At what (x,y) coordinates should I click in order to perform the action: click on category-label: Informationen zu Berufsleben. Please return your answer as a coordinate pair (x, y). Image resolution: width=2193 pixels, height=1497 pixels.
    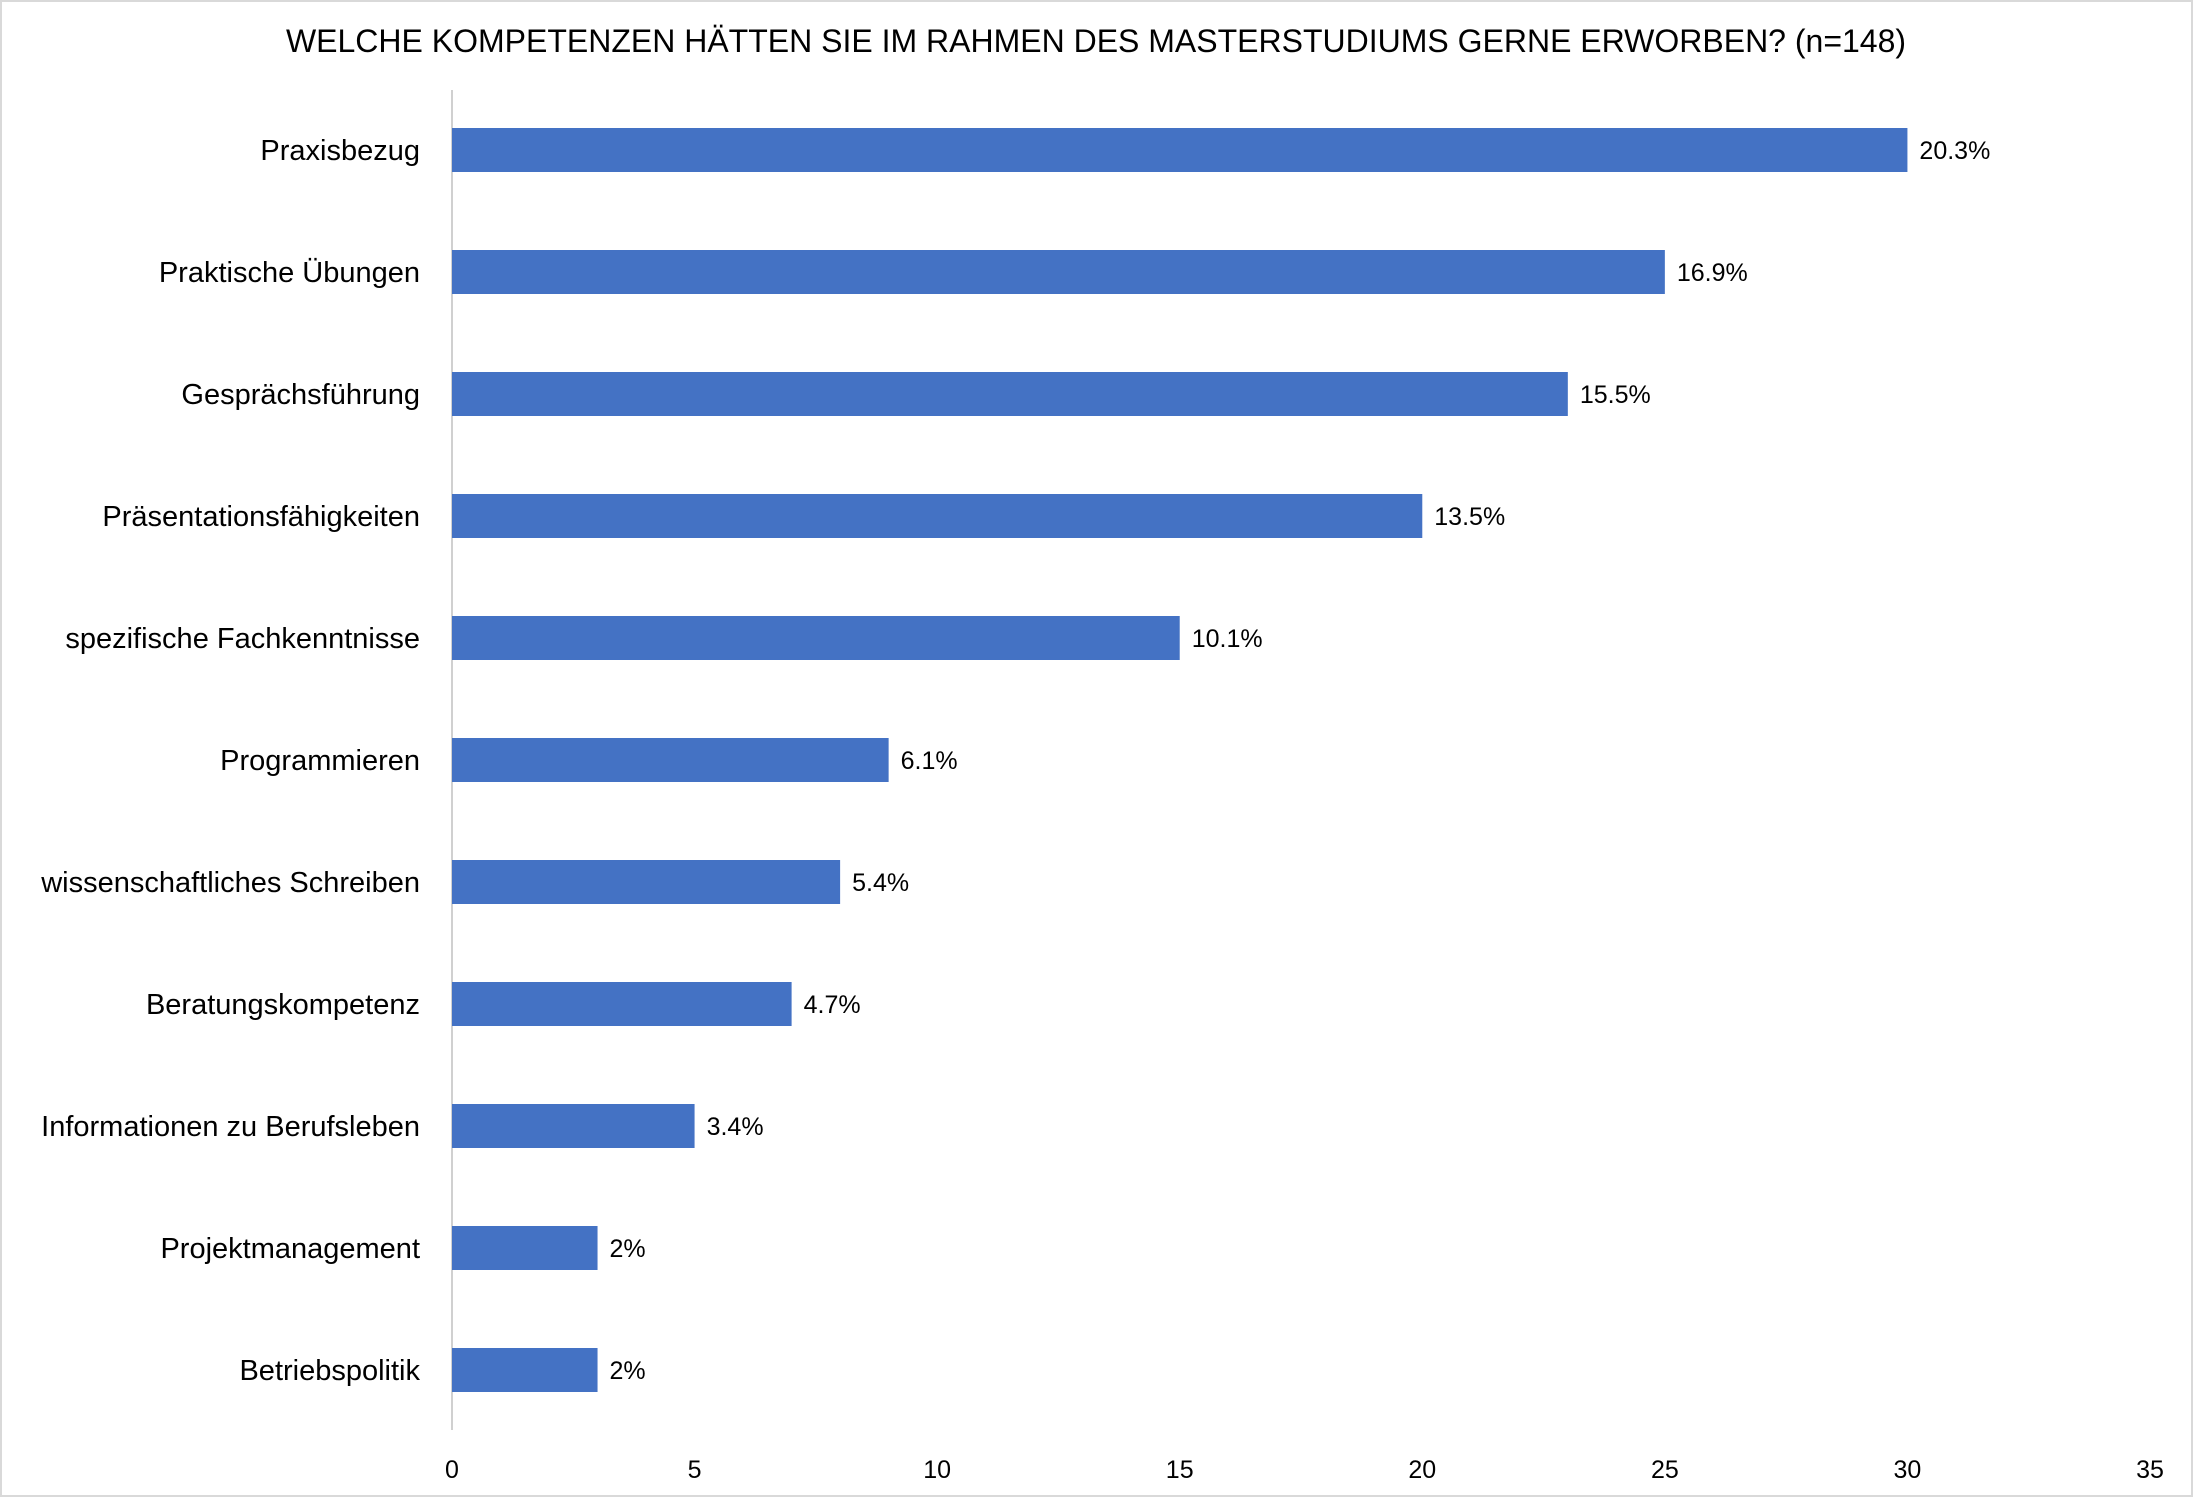
    Looking at the image, I should click on (230, 1127).